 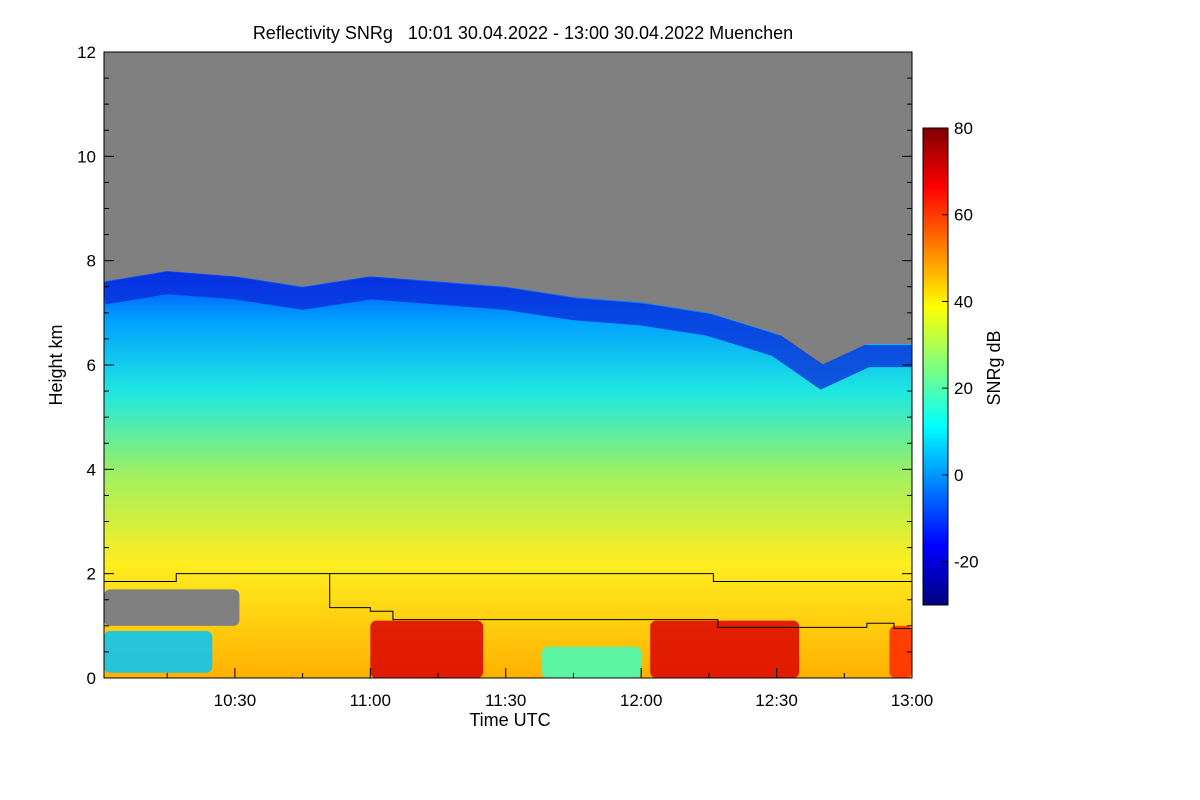 I want to click on upper-layer-line, so click(x=508, y=577).